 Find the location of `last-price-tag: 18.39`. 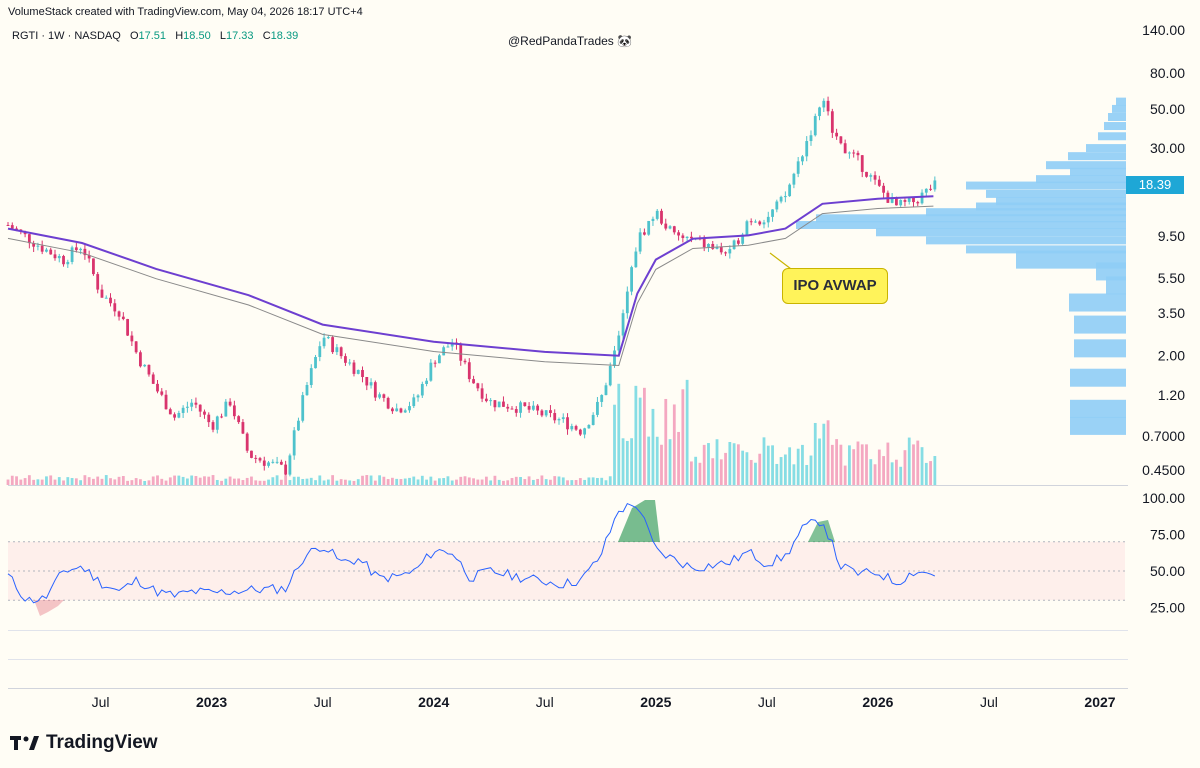

last-price-tag: 18.39 is located at coordinates (1155, 185).